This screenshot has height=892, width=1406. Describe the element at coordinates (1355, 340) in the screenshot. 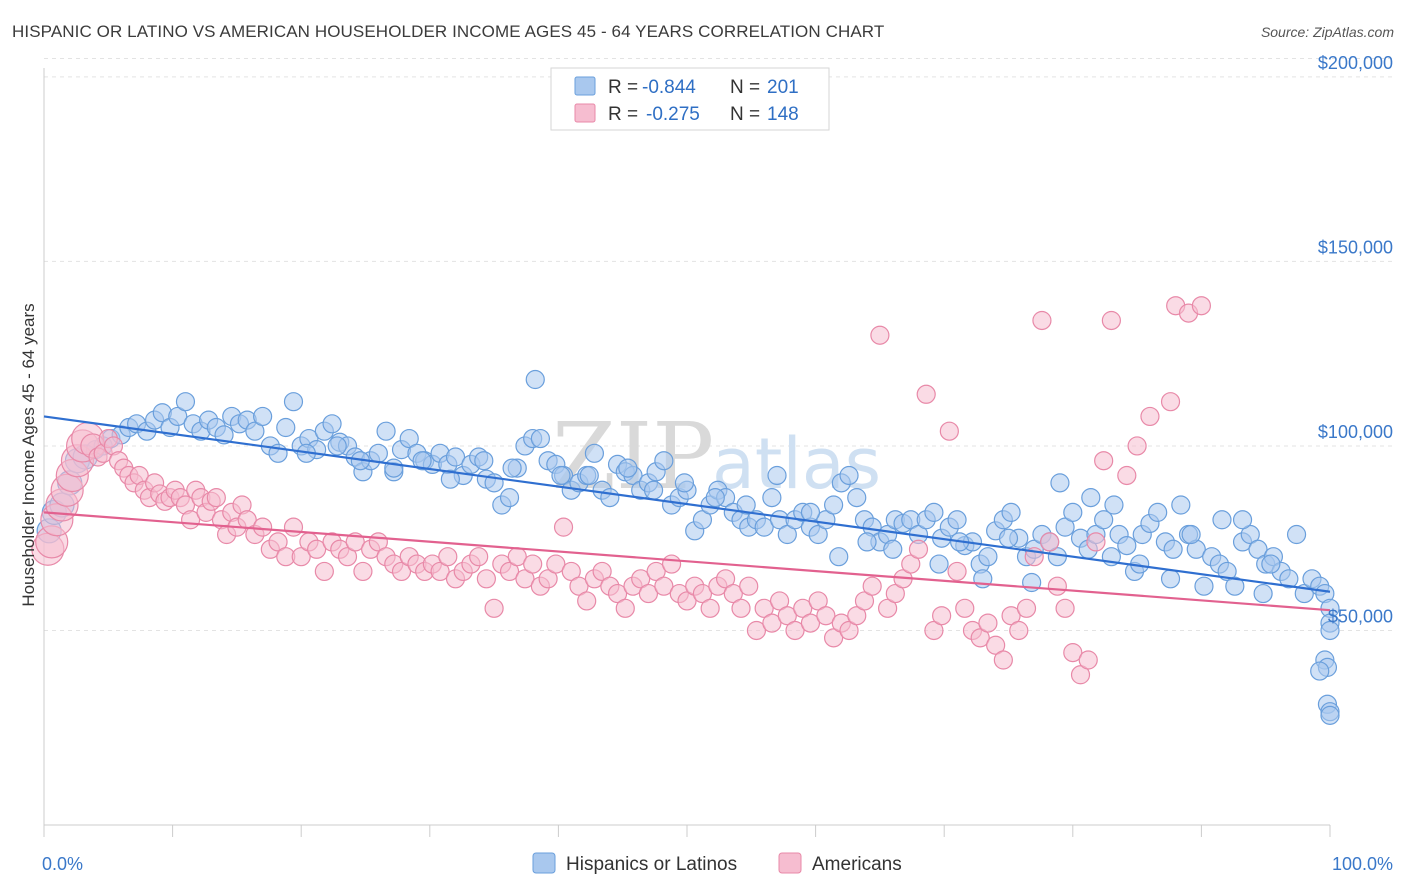

I see `y-tick-labels: $50,000 $100,000 $150,000 $200,000` at that location.